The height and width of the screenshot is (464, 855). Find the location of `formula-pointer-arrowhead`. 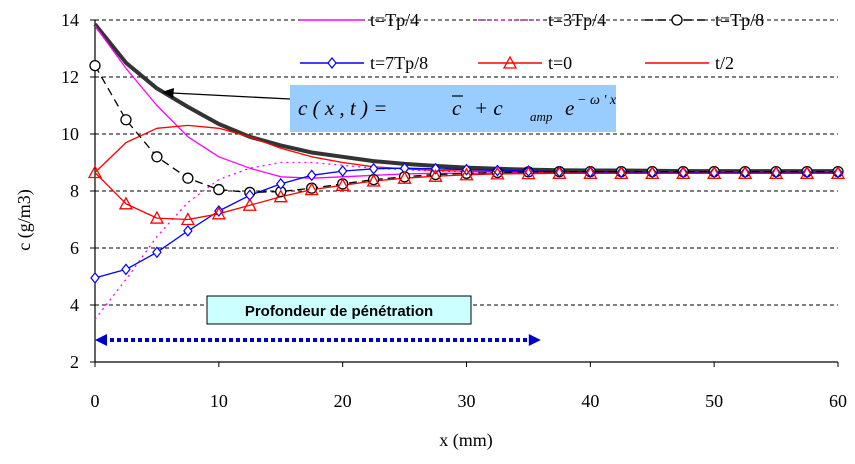

formula-pointer-arrowhead is located at coordinates (168, 93).